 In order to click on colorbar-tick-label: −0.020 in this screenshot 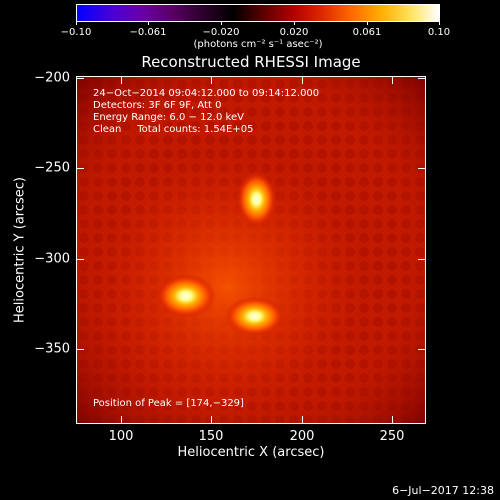, I will do `click(221, 32)`.